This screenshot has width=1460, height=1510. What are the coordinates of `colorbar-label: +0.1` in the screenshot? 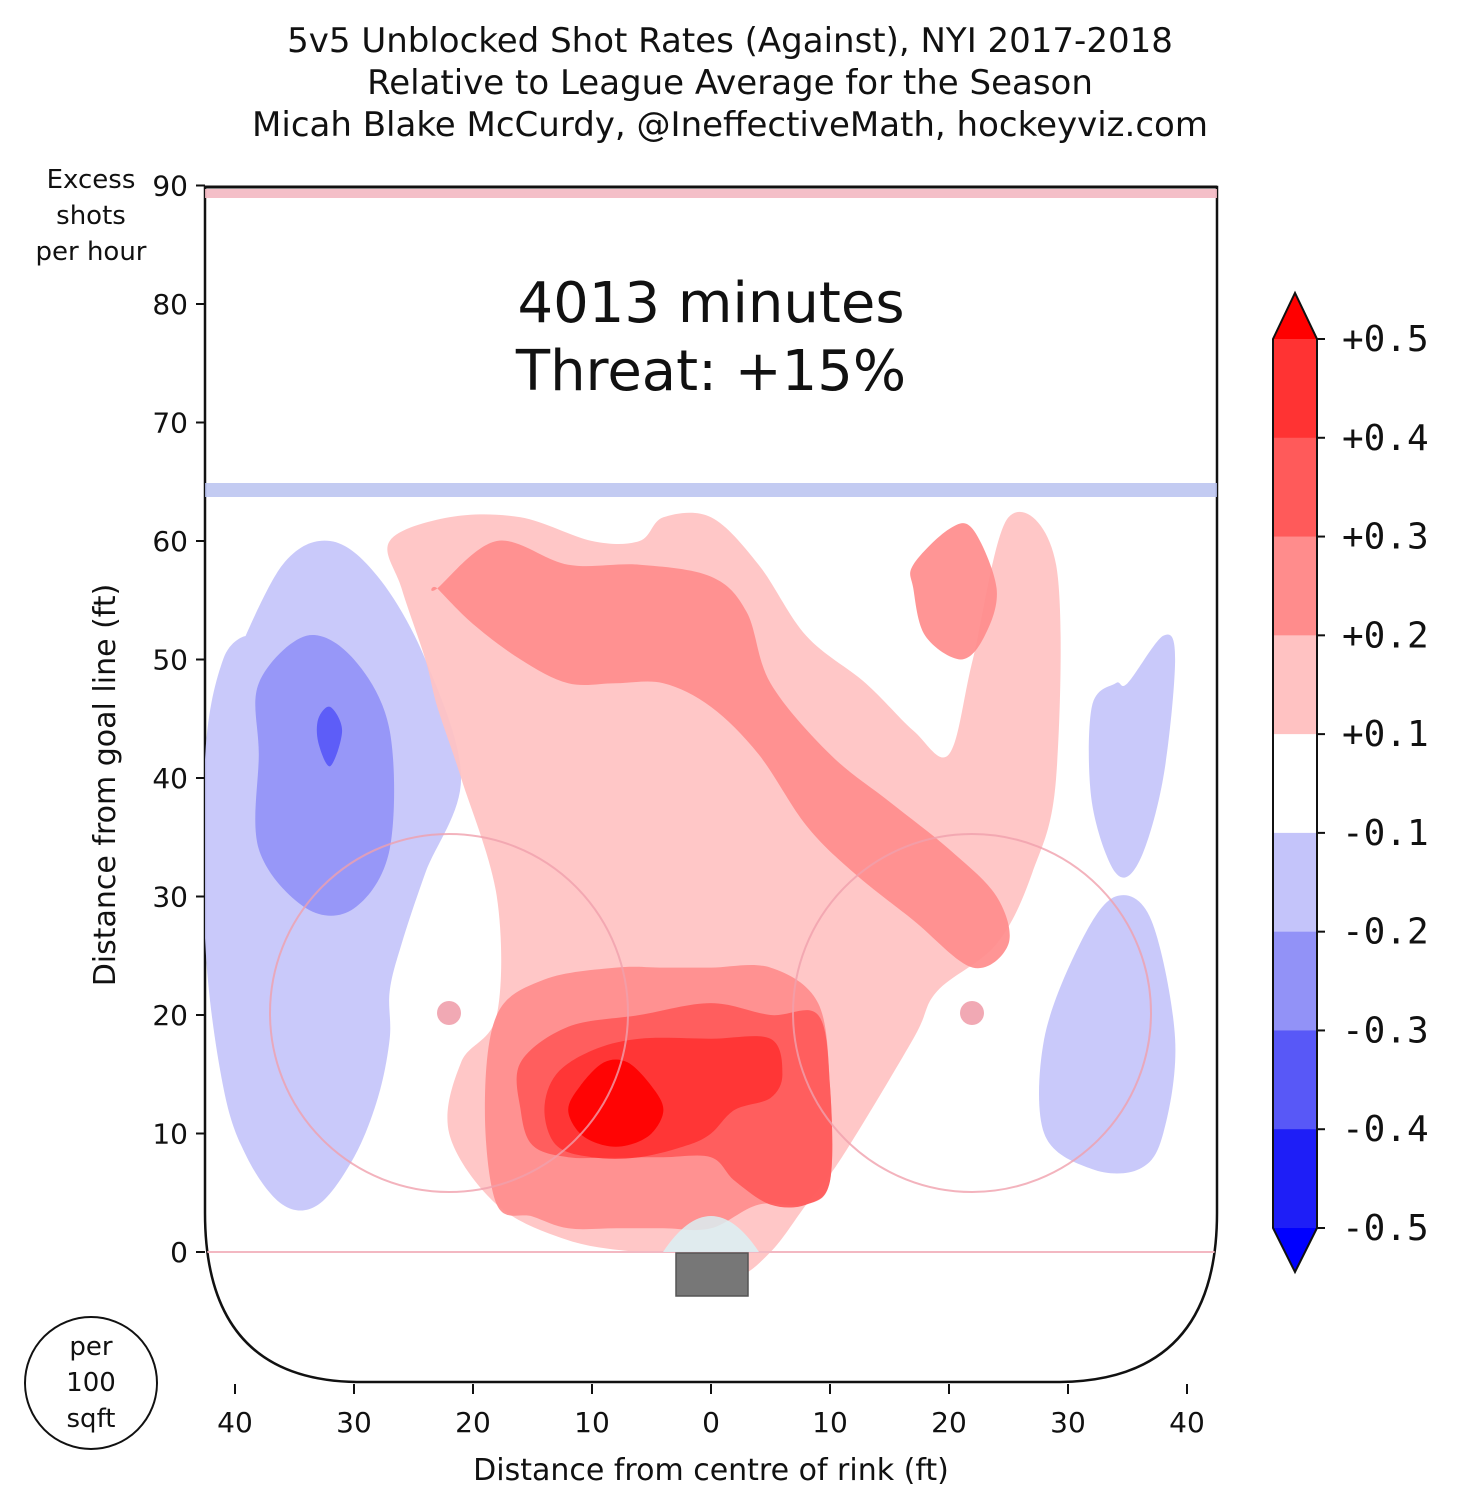 It's located at (1385, 734).